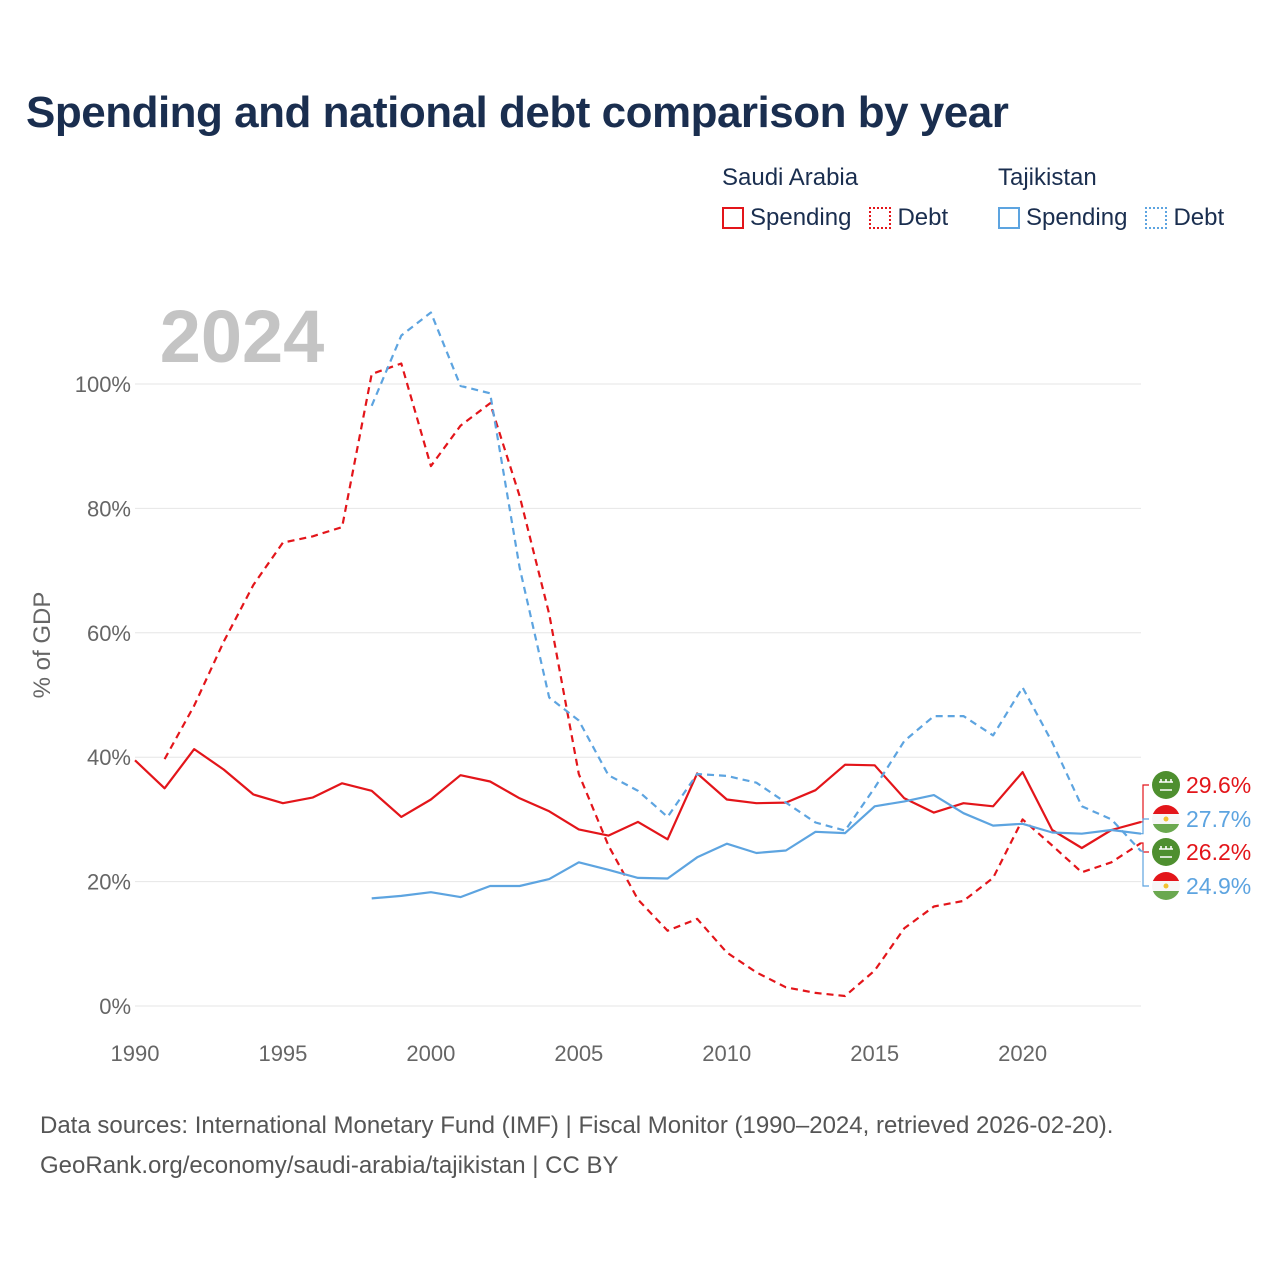  I want to click on legend-item-tajikistan-spending: Spending, so click(1062, 218).